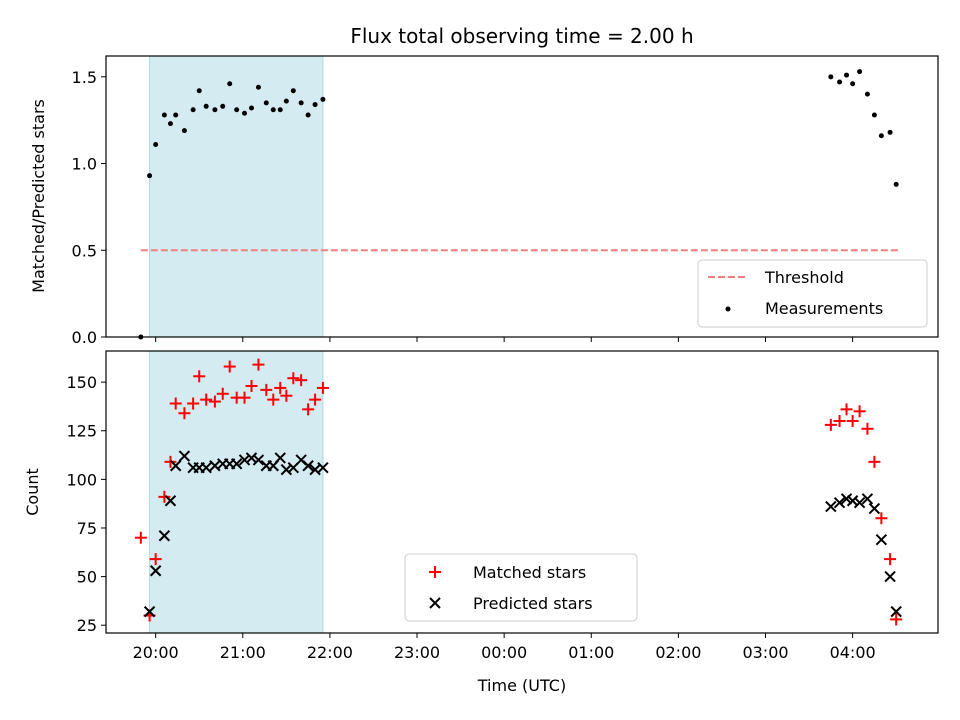  I want to click on x-tick-label: 22:00, so click(330, 652).